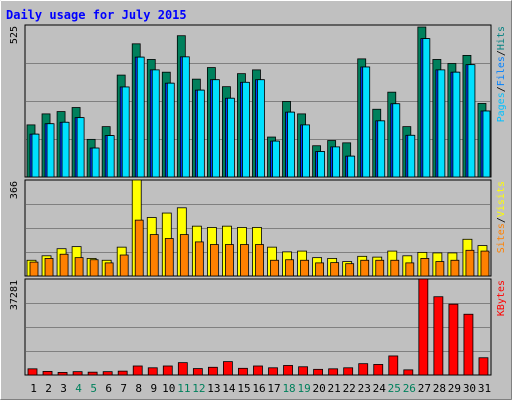  What do you see at coordinates (48, 388) in the screenshot?
I see `day-label-2: 2` at bounding box center [48, 388].